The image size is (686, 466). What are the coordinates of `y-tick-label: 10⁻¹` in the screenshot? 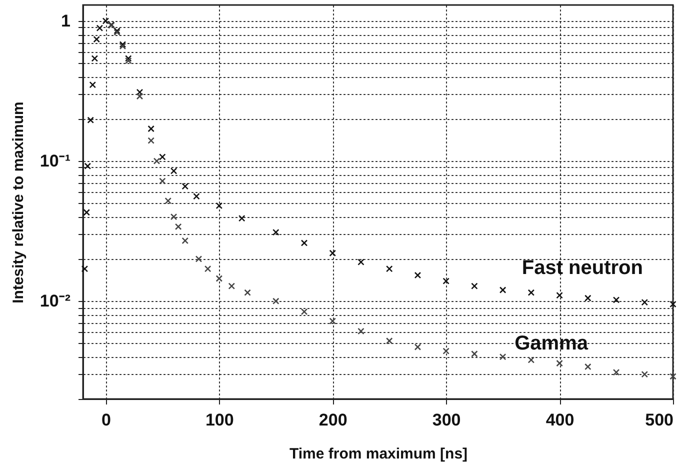 It's located at (55, 161).